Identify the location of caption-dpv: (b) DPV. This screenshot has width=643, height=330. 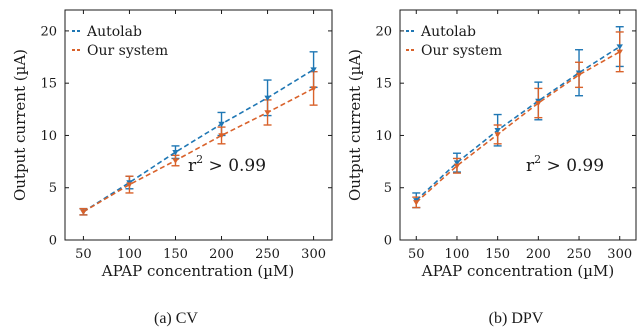
(516, 318).